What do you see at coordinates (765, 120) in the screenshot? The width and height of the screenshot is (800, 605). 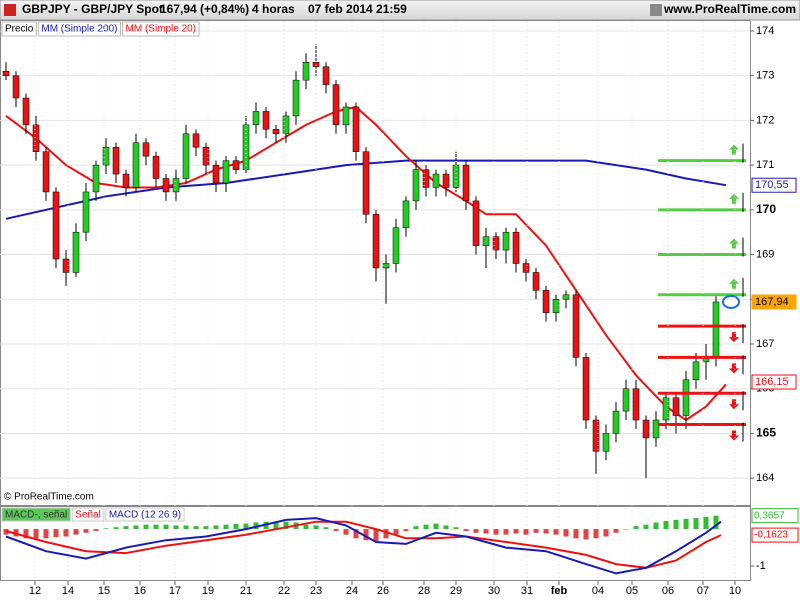 I see `y-tick-label: 172` at bounding box center [765, 120].